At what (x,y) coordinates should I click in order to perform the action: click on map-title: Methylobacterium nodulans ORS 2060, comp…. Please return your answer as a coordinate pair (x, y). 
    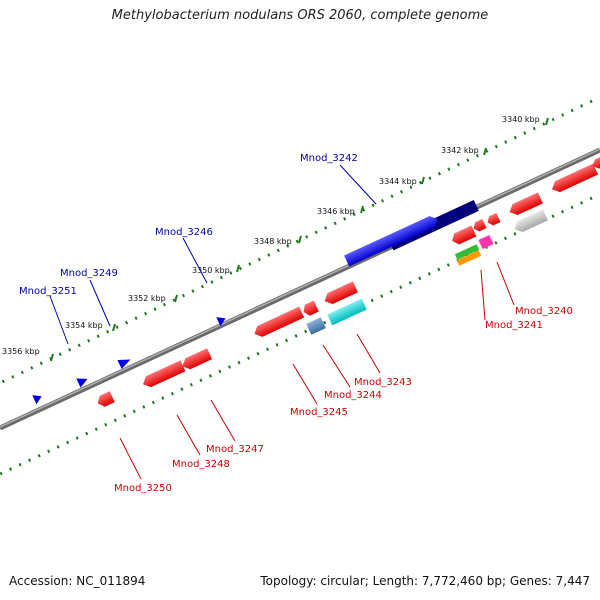
    Looking at the image, I should click on (300, 15).